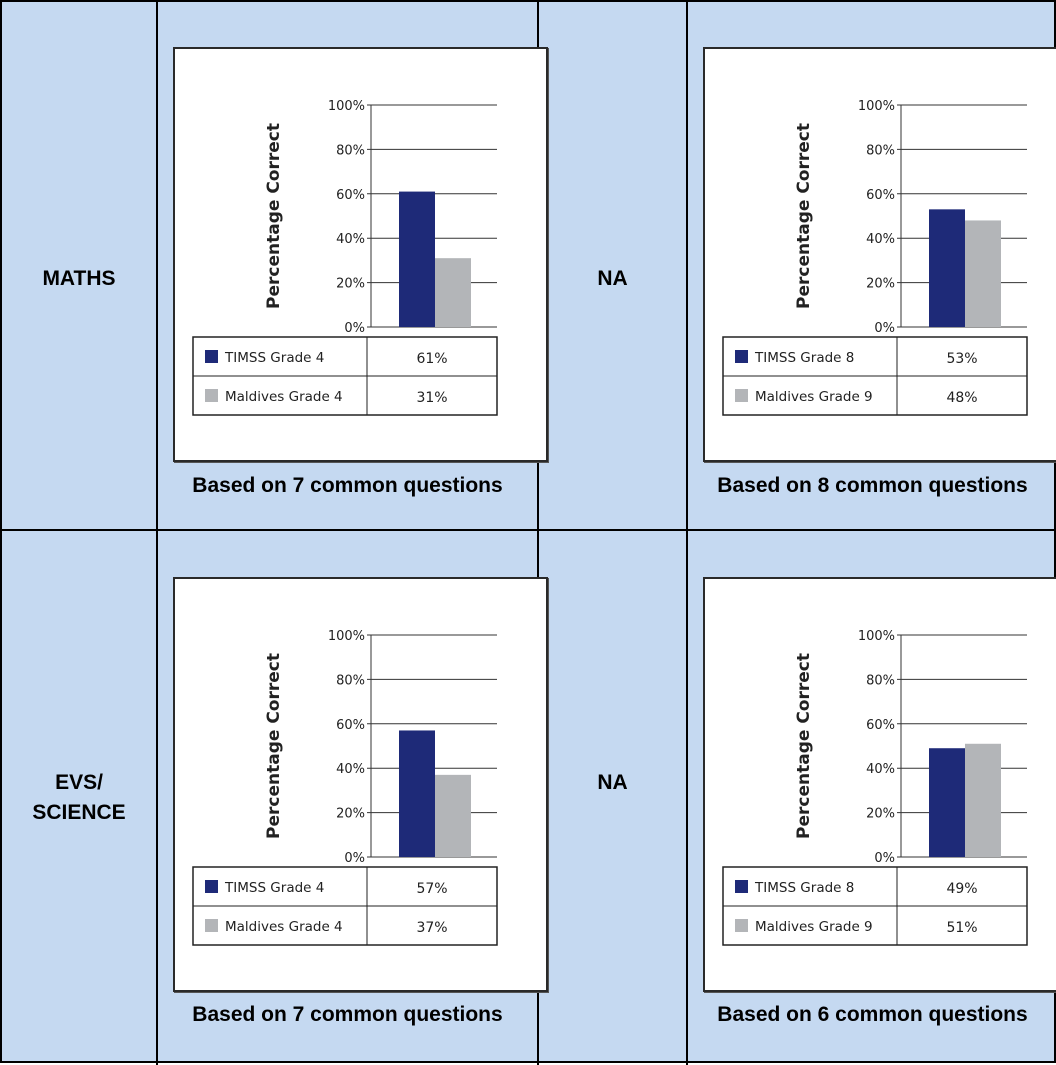 This screenshot has width=1056, height=1065. I want to click on data-label: 61%, so click(431, 359).